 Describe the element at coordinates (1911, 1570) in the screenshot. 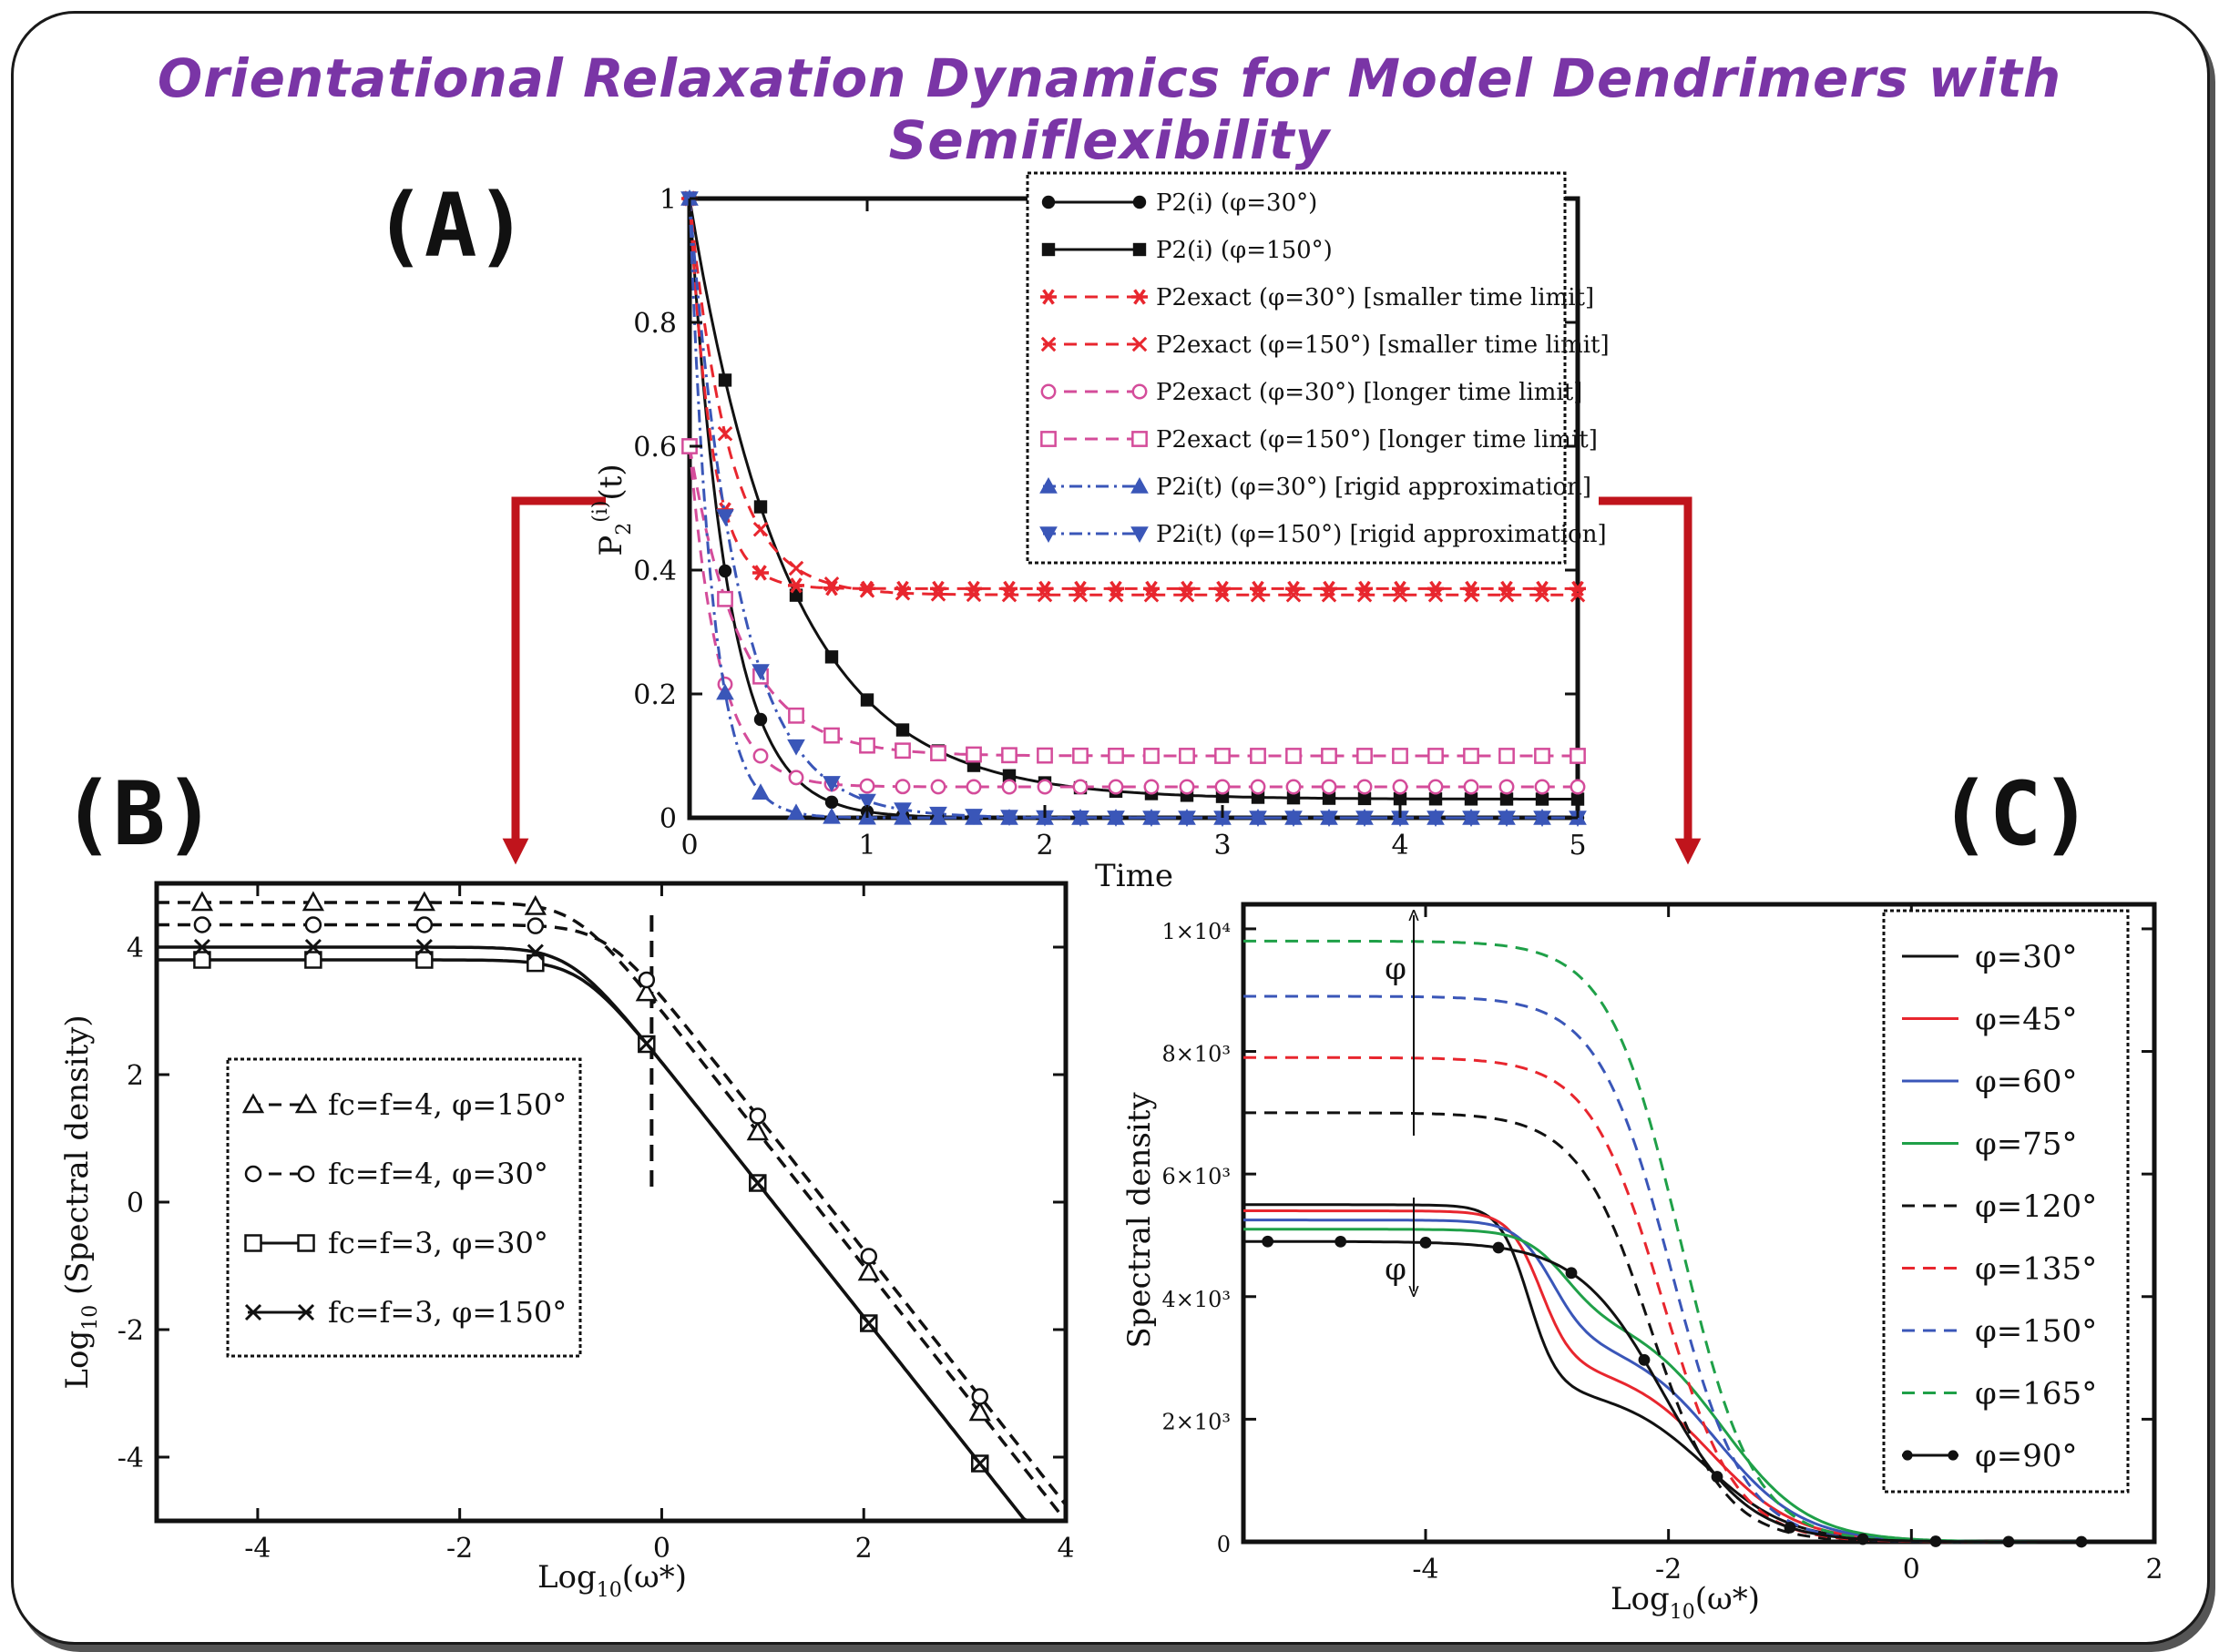

I see `x-tick-label: 0` at that location.